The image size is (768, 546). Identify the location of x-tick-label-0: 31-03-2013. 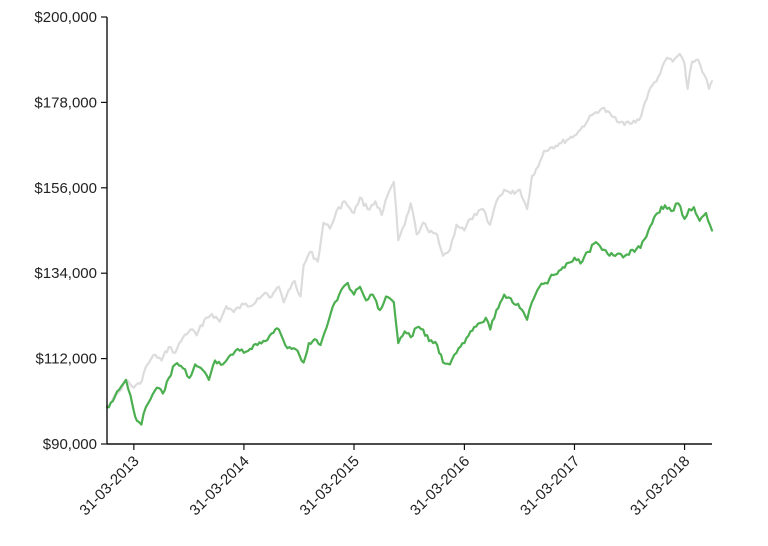
(109, 486).